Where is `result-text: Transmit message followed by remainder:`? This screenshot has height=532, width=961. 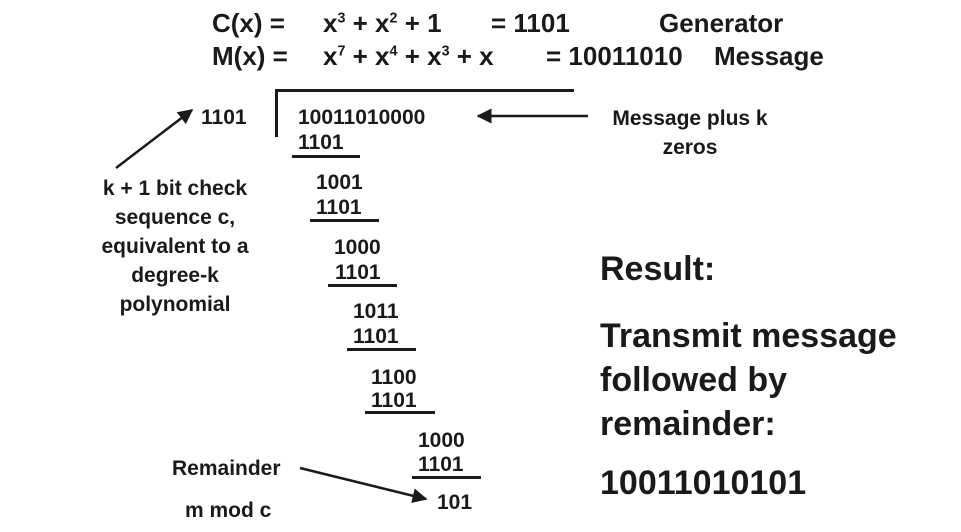 result-text: Transmit message followed by remainder: is located at coordinates (748, 380).